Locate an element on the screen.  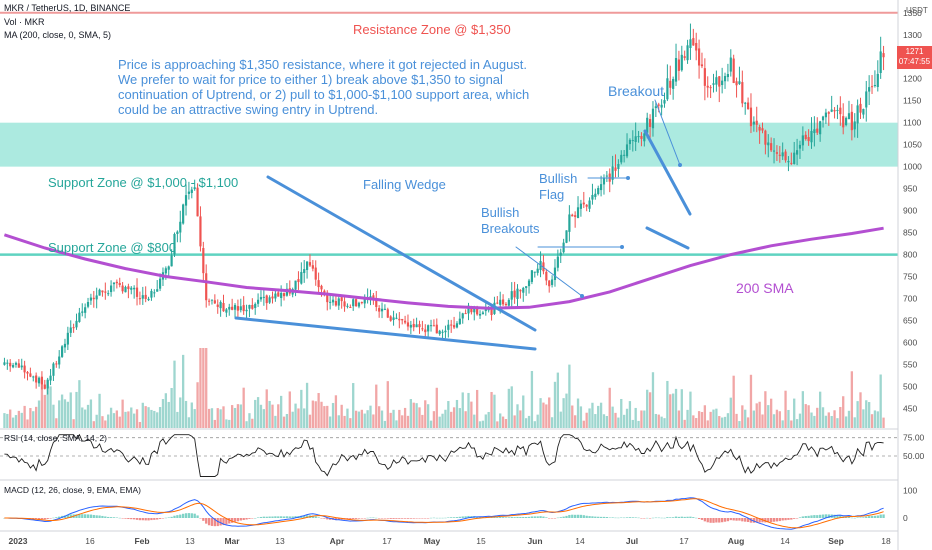
price-tick-label: 650 is located at coordinates (910, 321).